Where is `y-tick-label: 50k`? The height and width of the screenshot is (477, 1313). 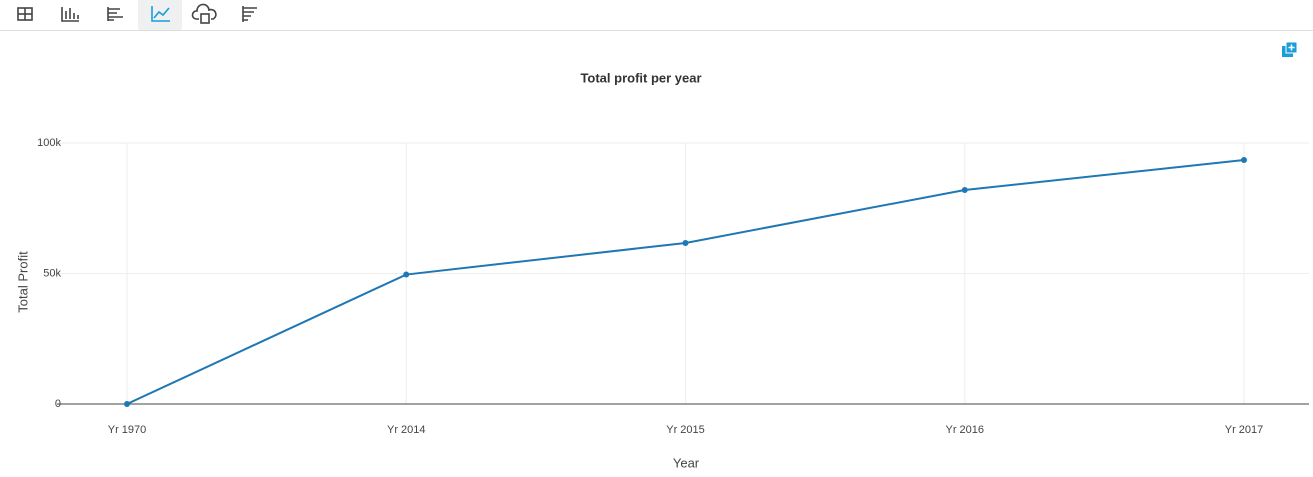
y-tick-label: 50k is located at coordinates (52, 273).